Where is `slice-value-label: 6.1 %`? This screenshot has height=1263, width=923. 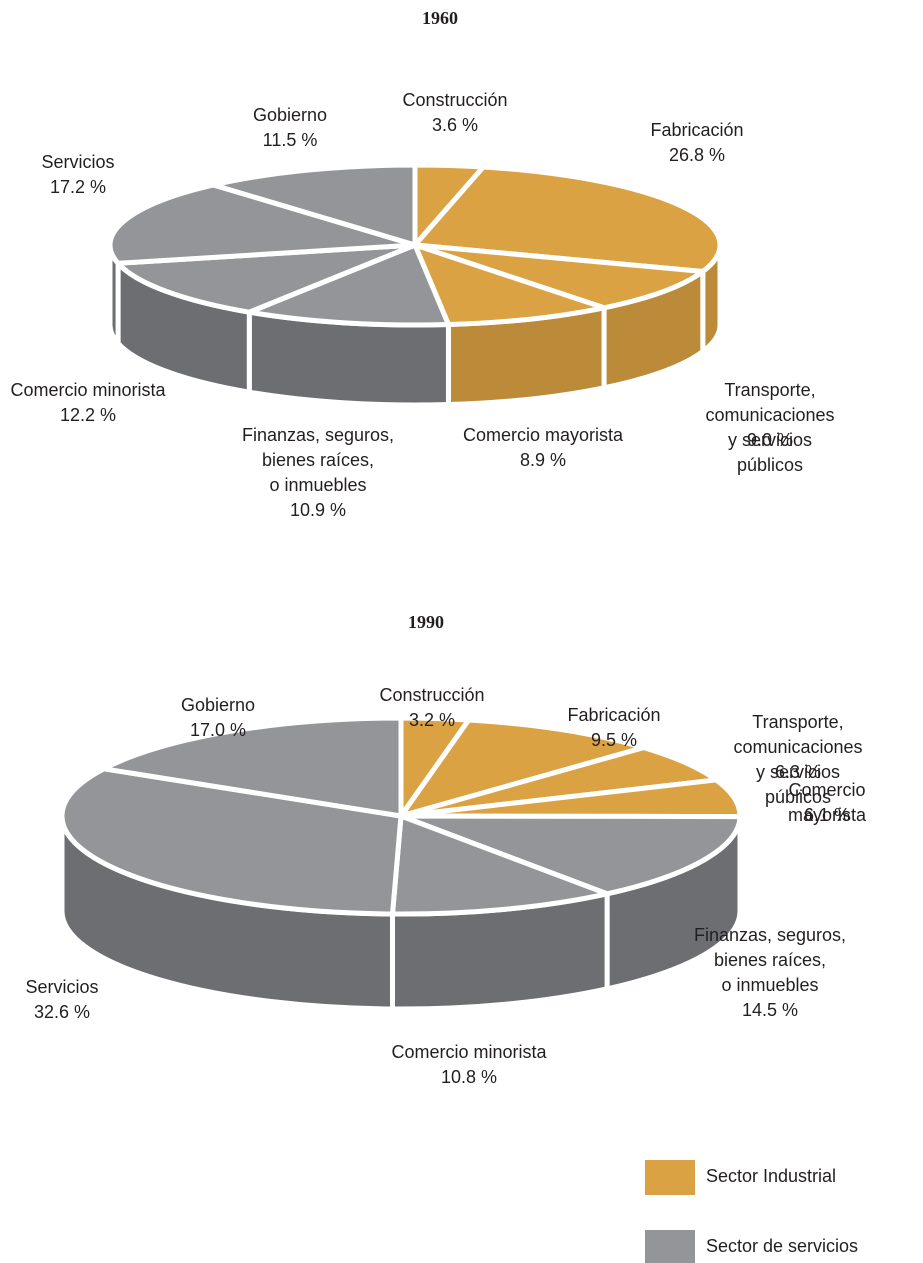
slice-value-label: 6.1 % is located at coordinates (827, 815).